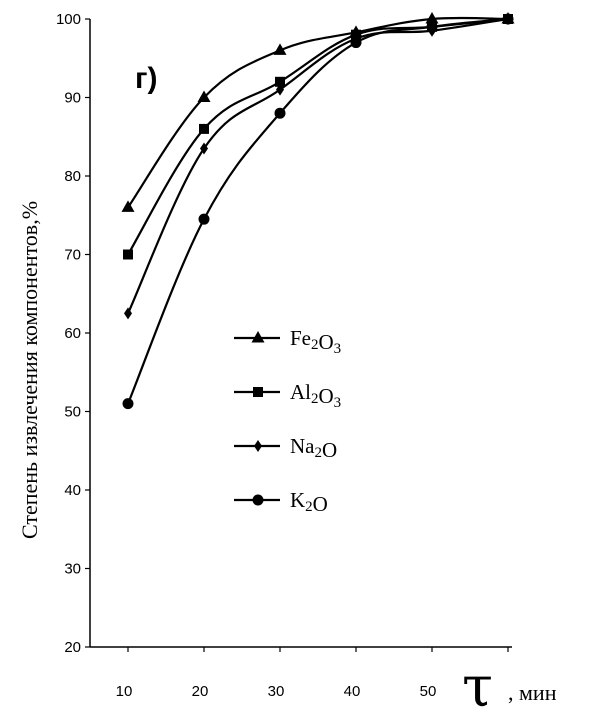 The height and width of the screenshot is (715, 615). What do you see at coordinates (287, 395) in the screenshot?
I see `legend-item: Al2O3` at bounding box center [287, 395].